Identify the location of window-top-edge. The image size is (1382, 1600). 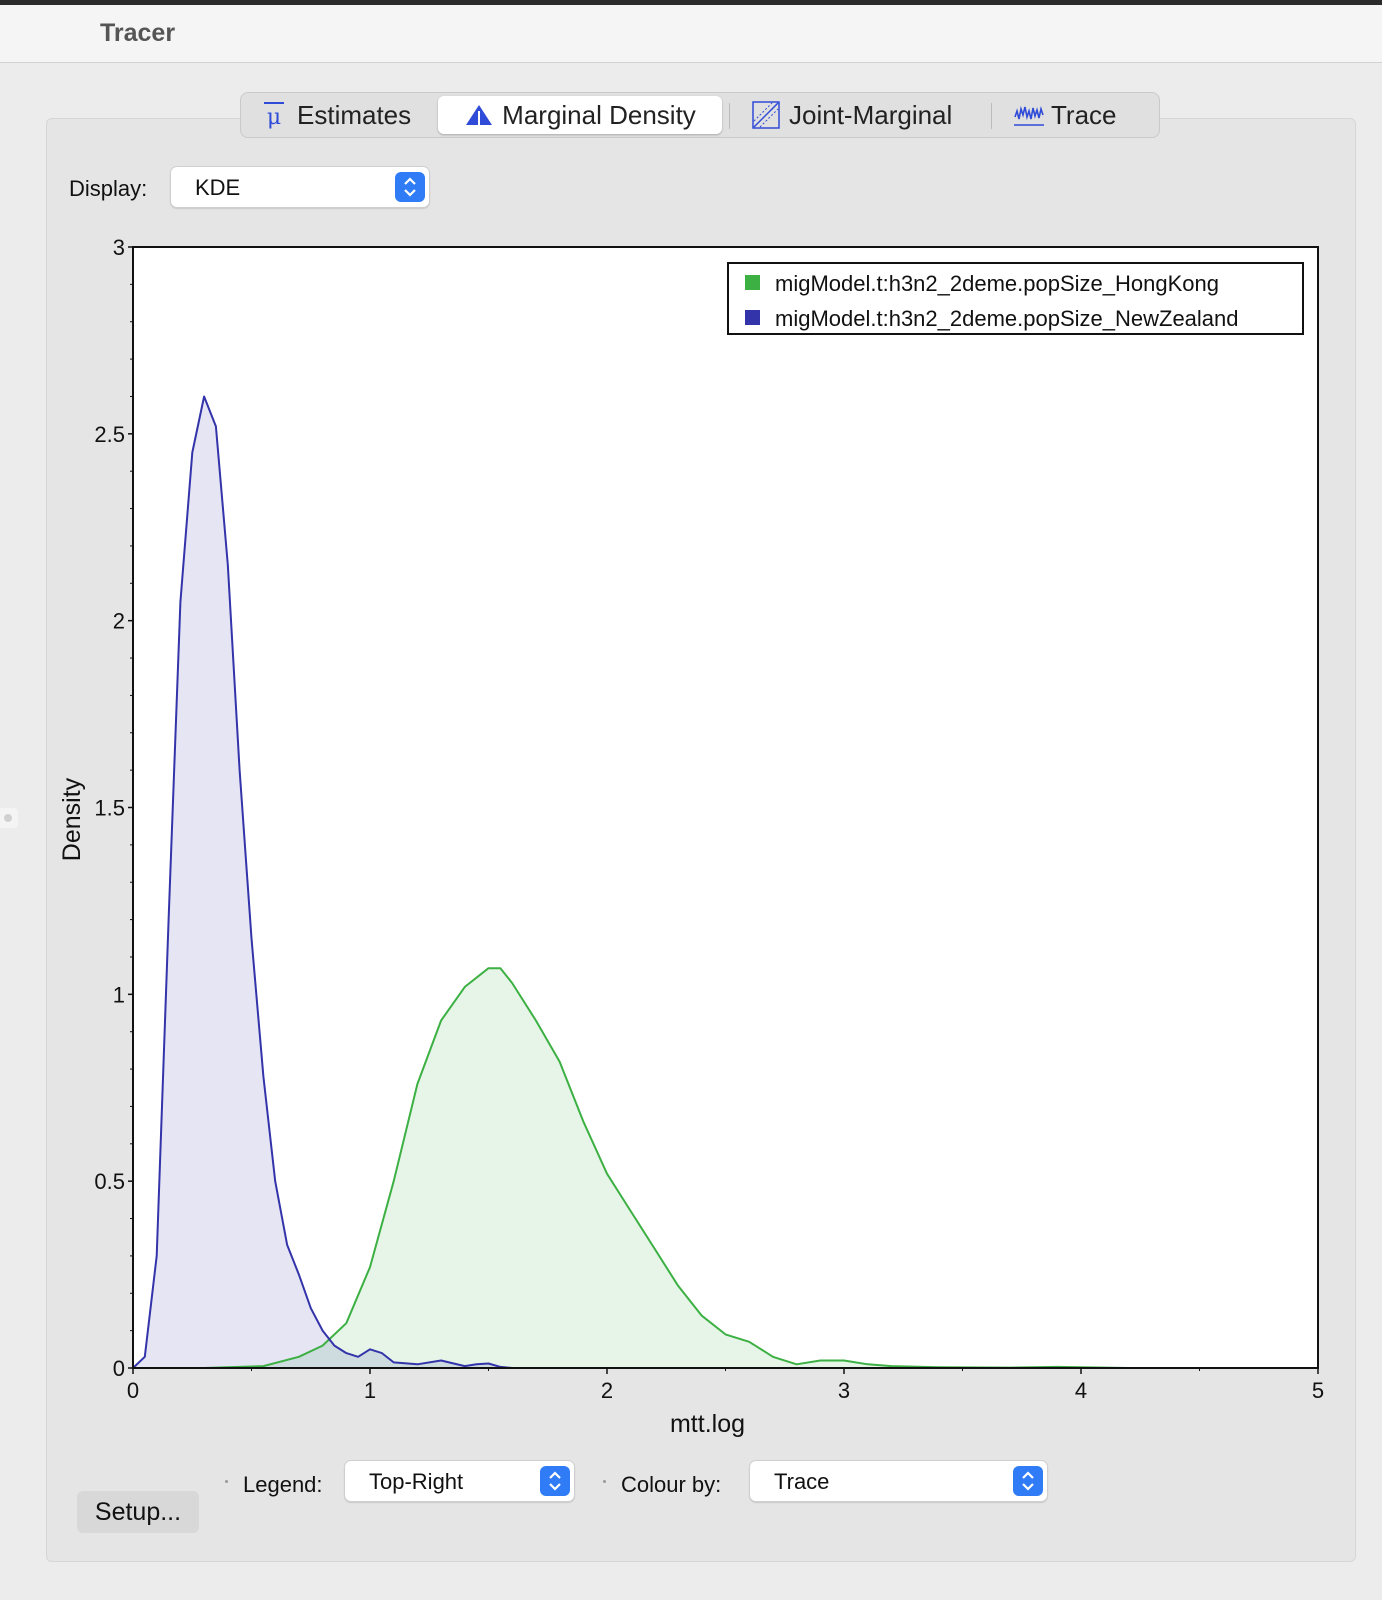
(691, 2).